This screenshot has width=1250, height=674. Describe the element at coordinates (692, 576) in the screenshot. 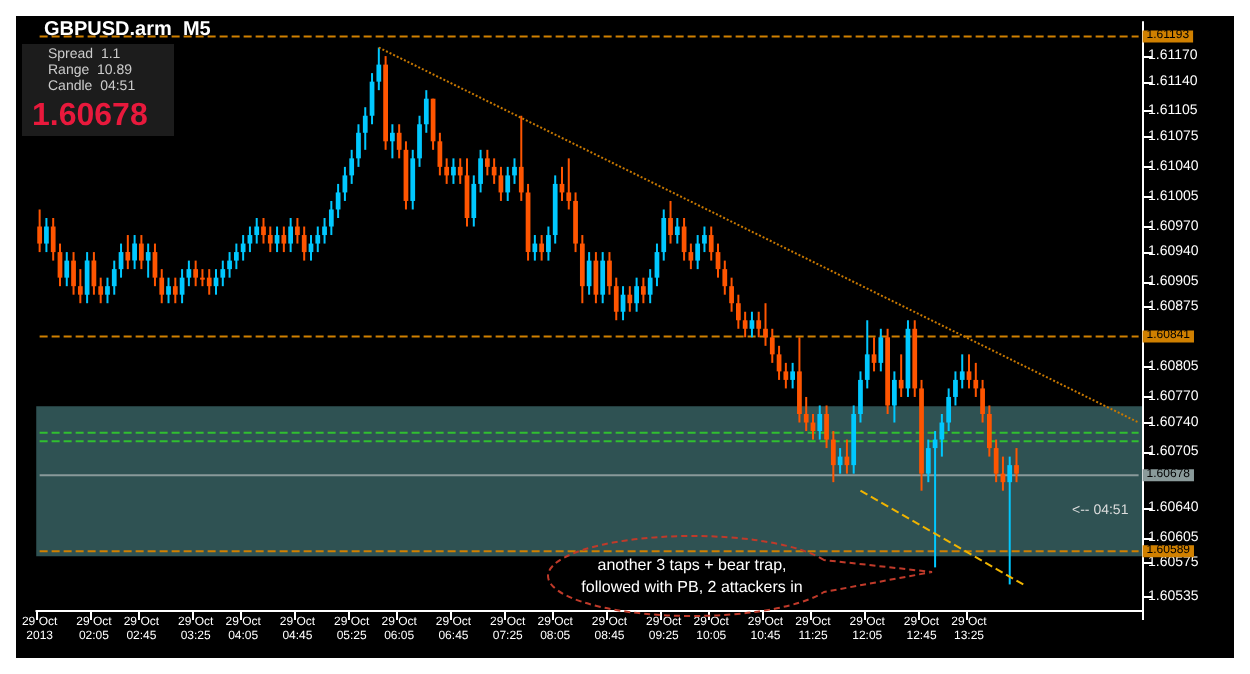

I see `annotation: another 3 taps + bear trap, followed with PB, 2 attackers in` at that location.